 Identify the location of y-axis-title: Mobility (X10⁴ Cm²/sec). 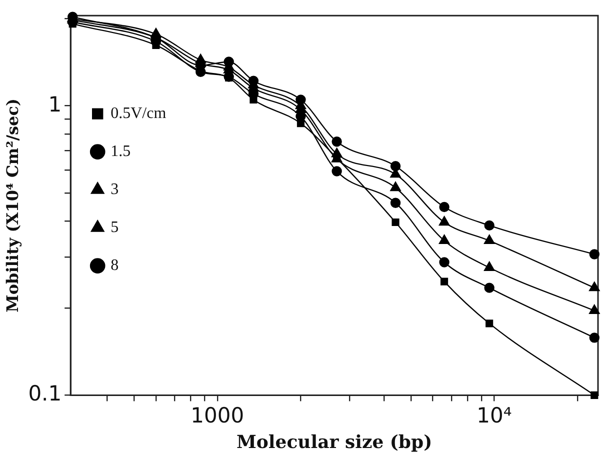
(12, 205).